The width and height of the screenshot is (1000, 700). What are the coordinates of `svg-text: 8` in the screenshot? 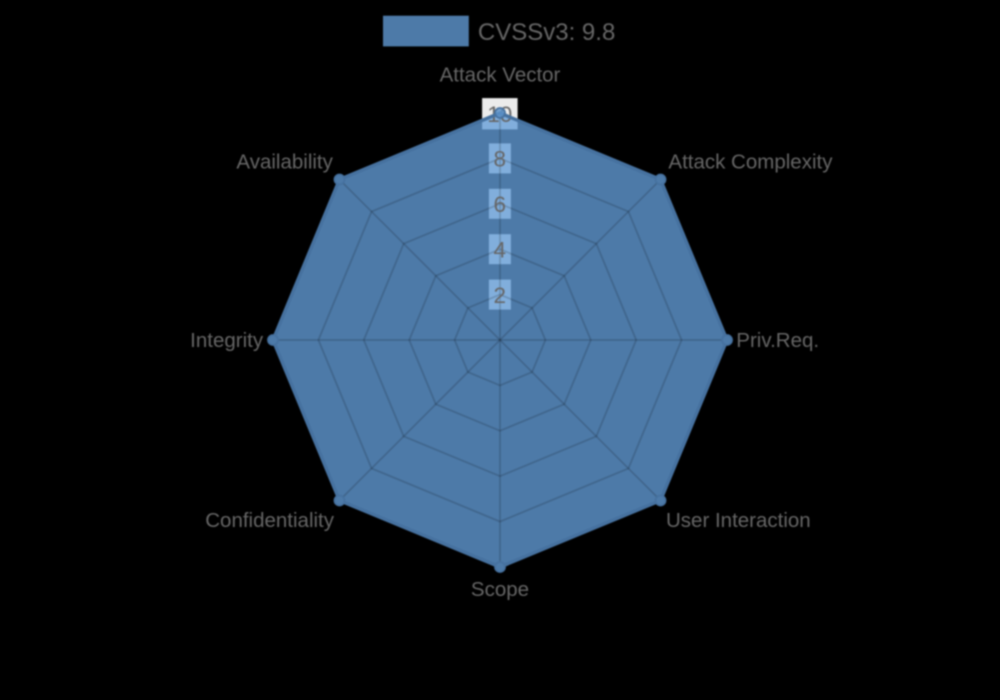 It's located at (500, 159).